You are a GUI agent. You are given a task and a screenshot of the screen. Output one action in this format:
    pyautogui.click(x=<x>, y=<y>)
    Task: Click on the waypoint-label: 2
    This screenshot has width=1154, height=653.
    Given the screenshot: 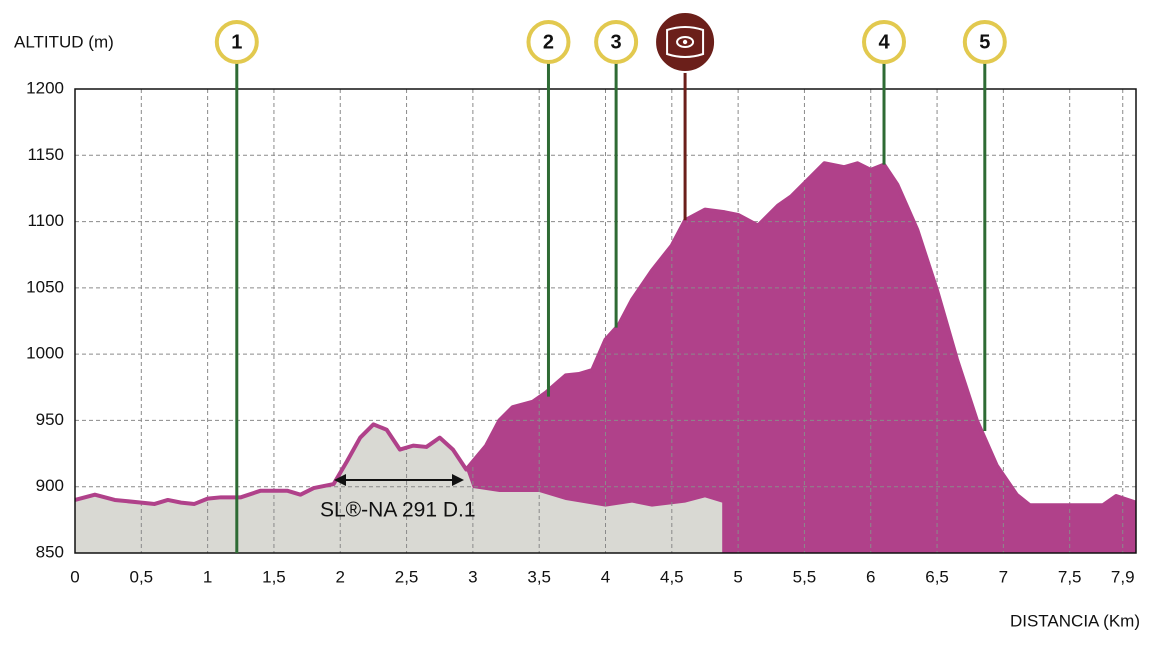 What is the action you would take?
    pyautogui.click(x=548, y=42)
    